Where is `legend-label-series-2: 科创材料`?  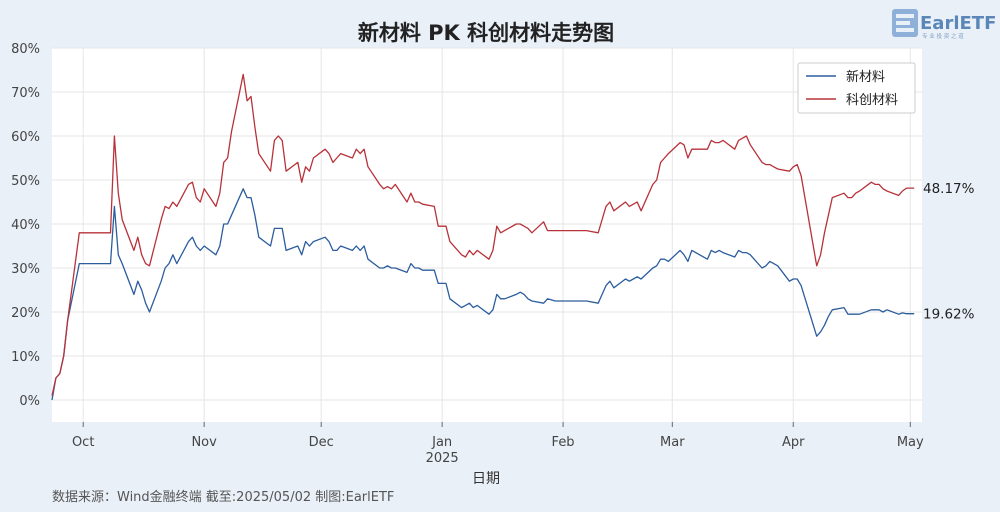
legend-label-series-2: 科创材料 is located at coordinates (872, 100).